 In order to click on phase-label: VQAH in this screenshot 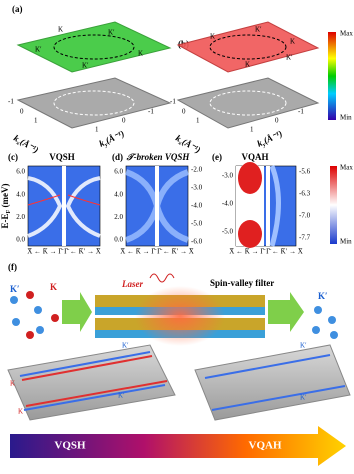, I will do `click(265, 446)`.